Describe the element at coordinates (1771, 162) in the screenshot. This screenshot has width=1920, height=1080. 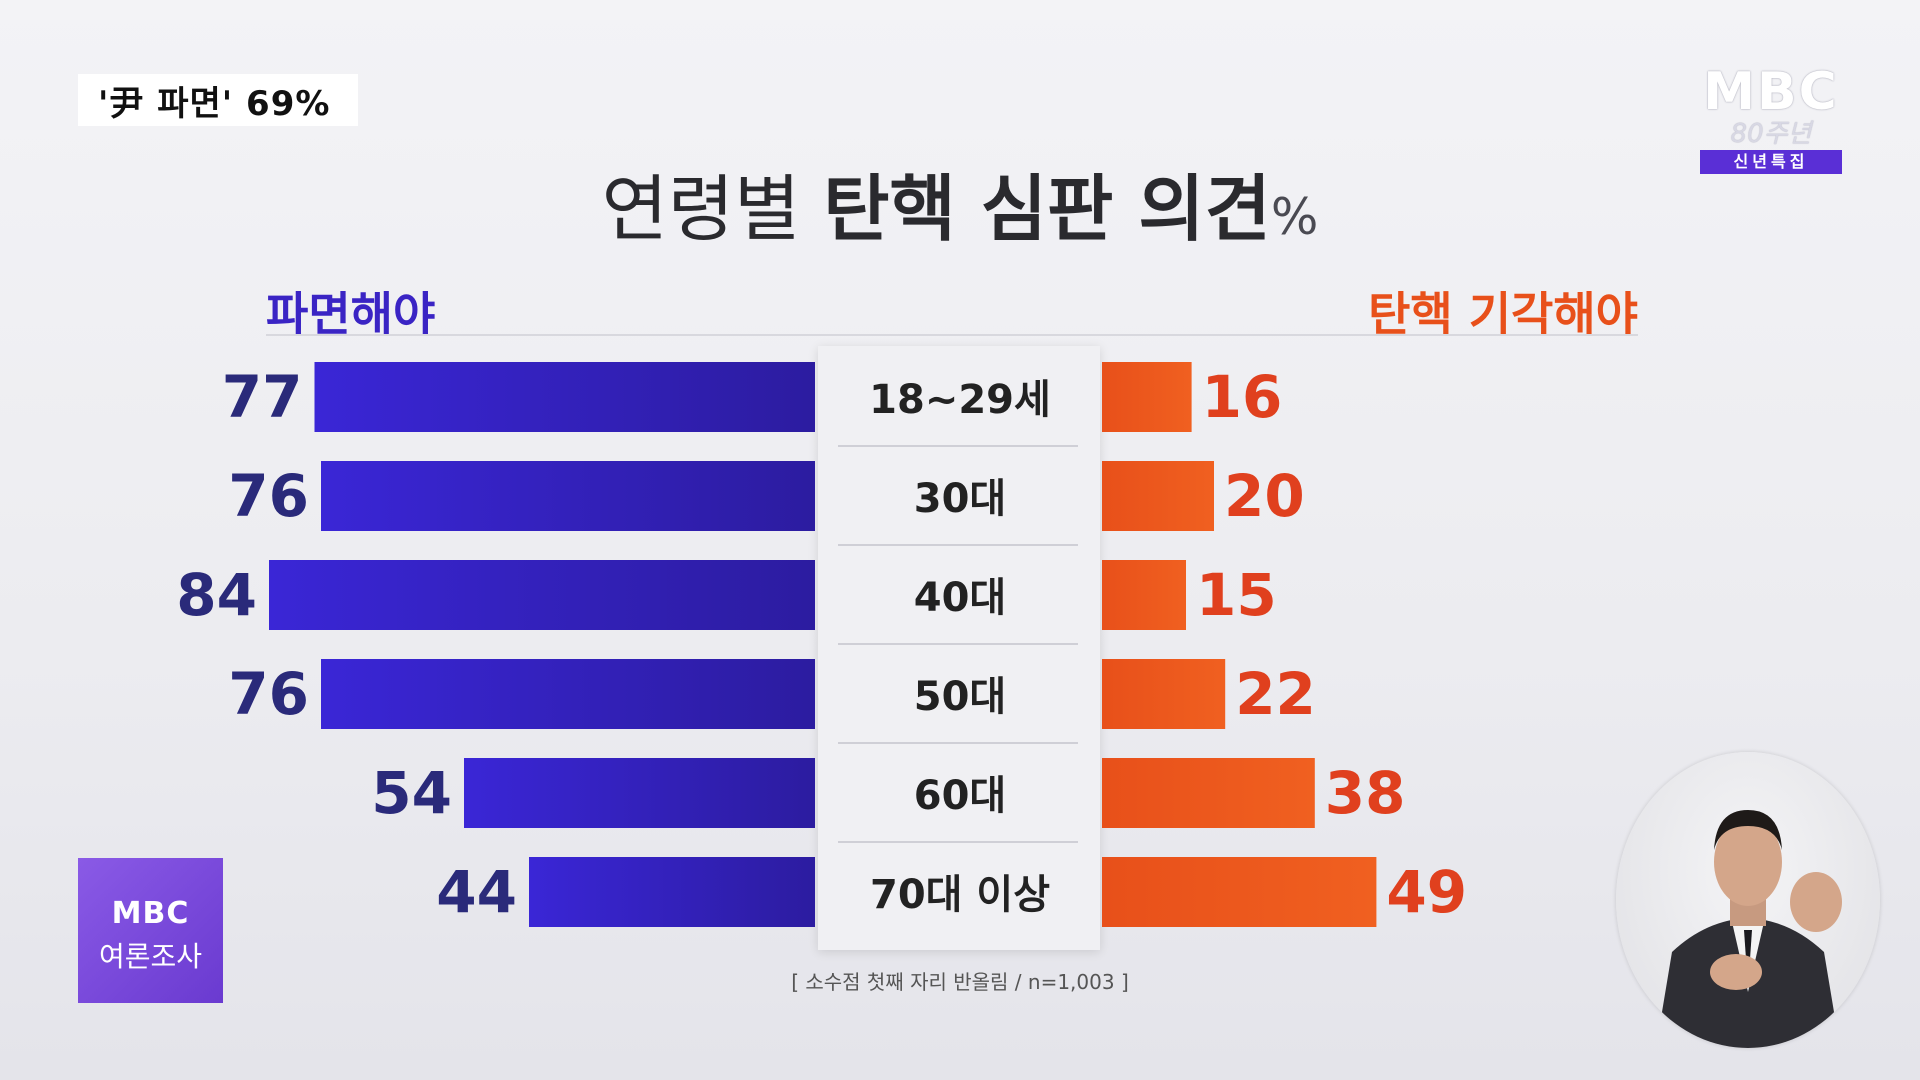
I see `special-badge: 신년특집` at that location.